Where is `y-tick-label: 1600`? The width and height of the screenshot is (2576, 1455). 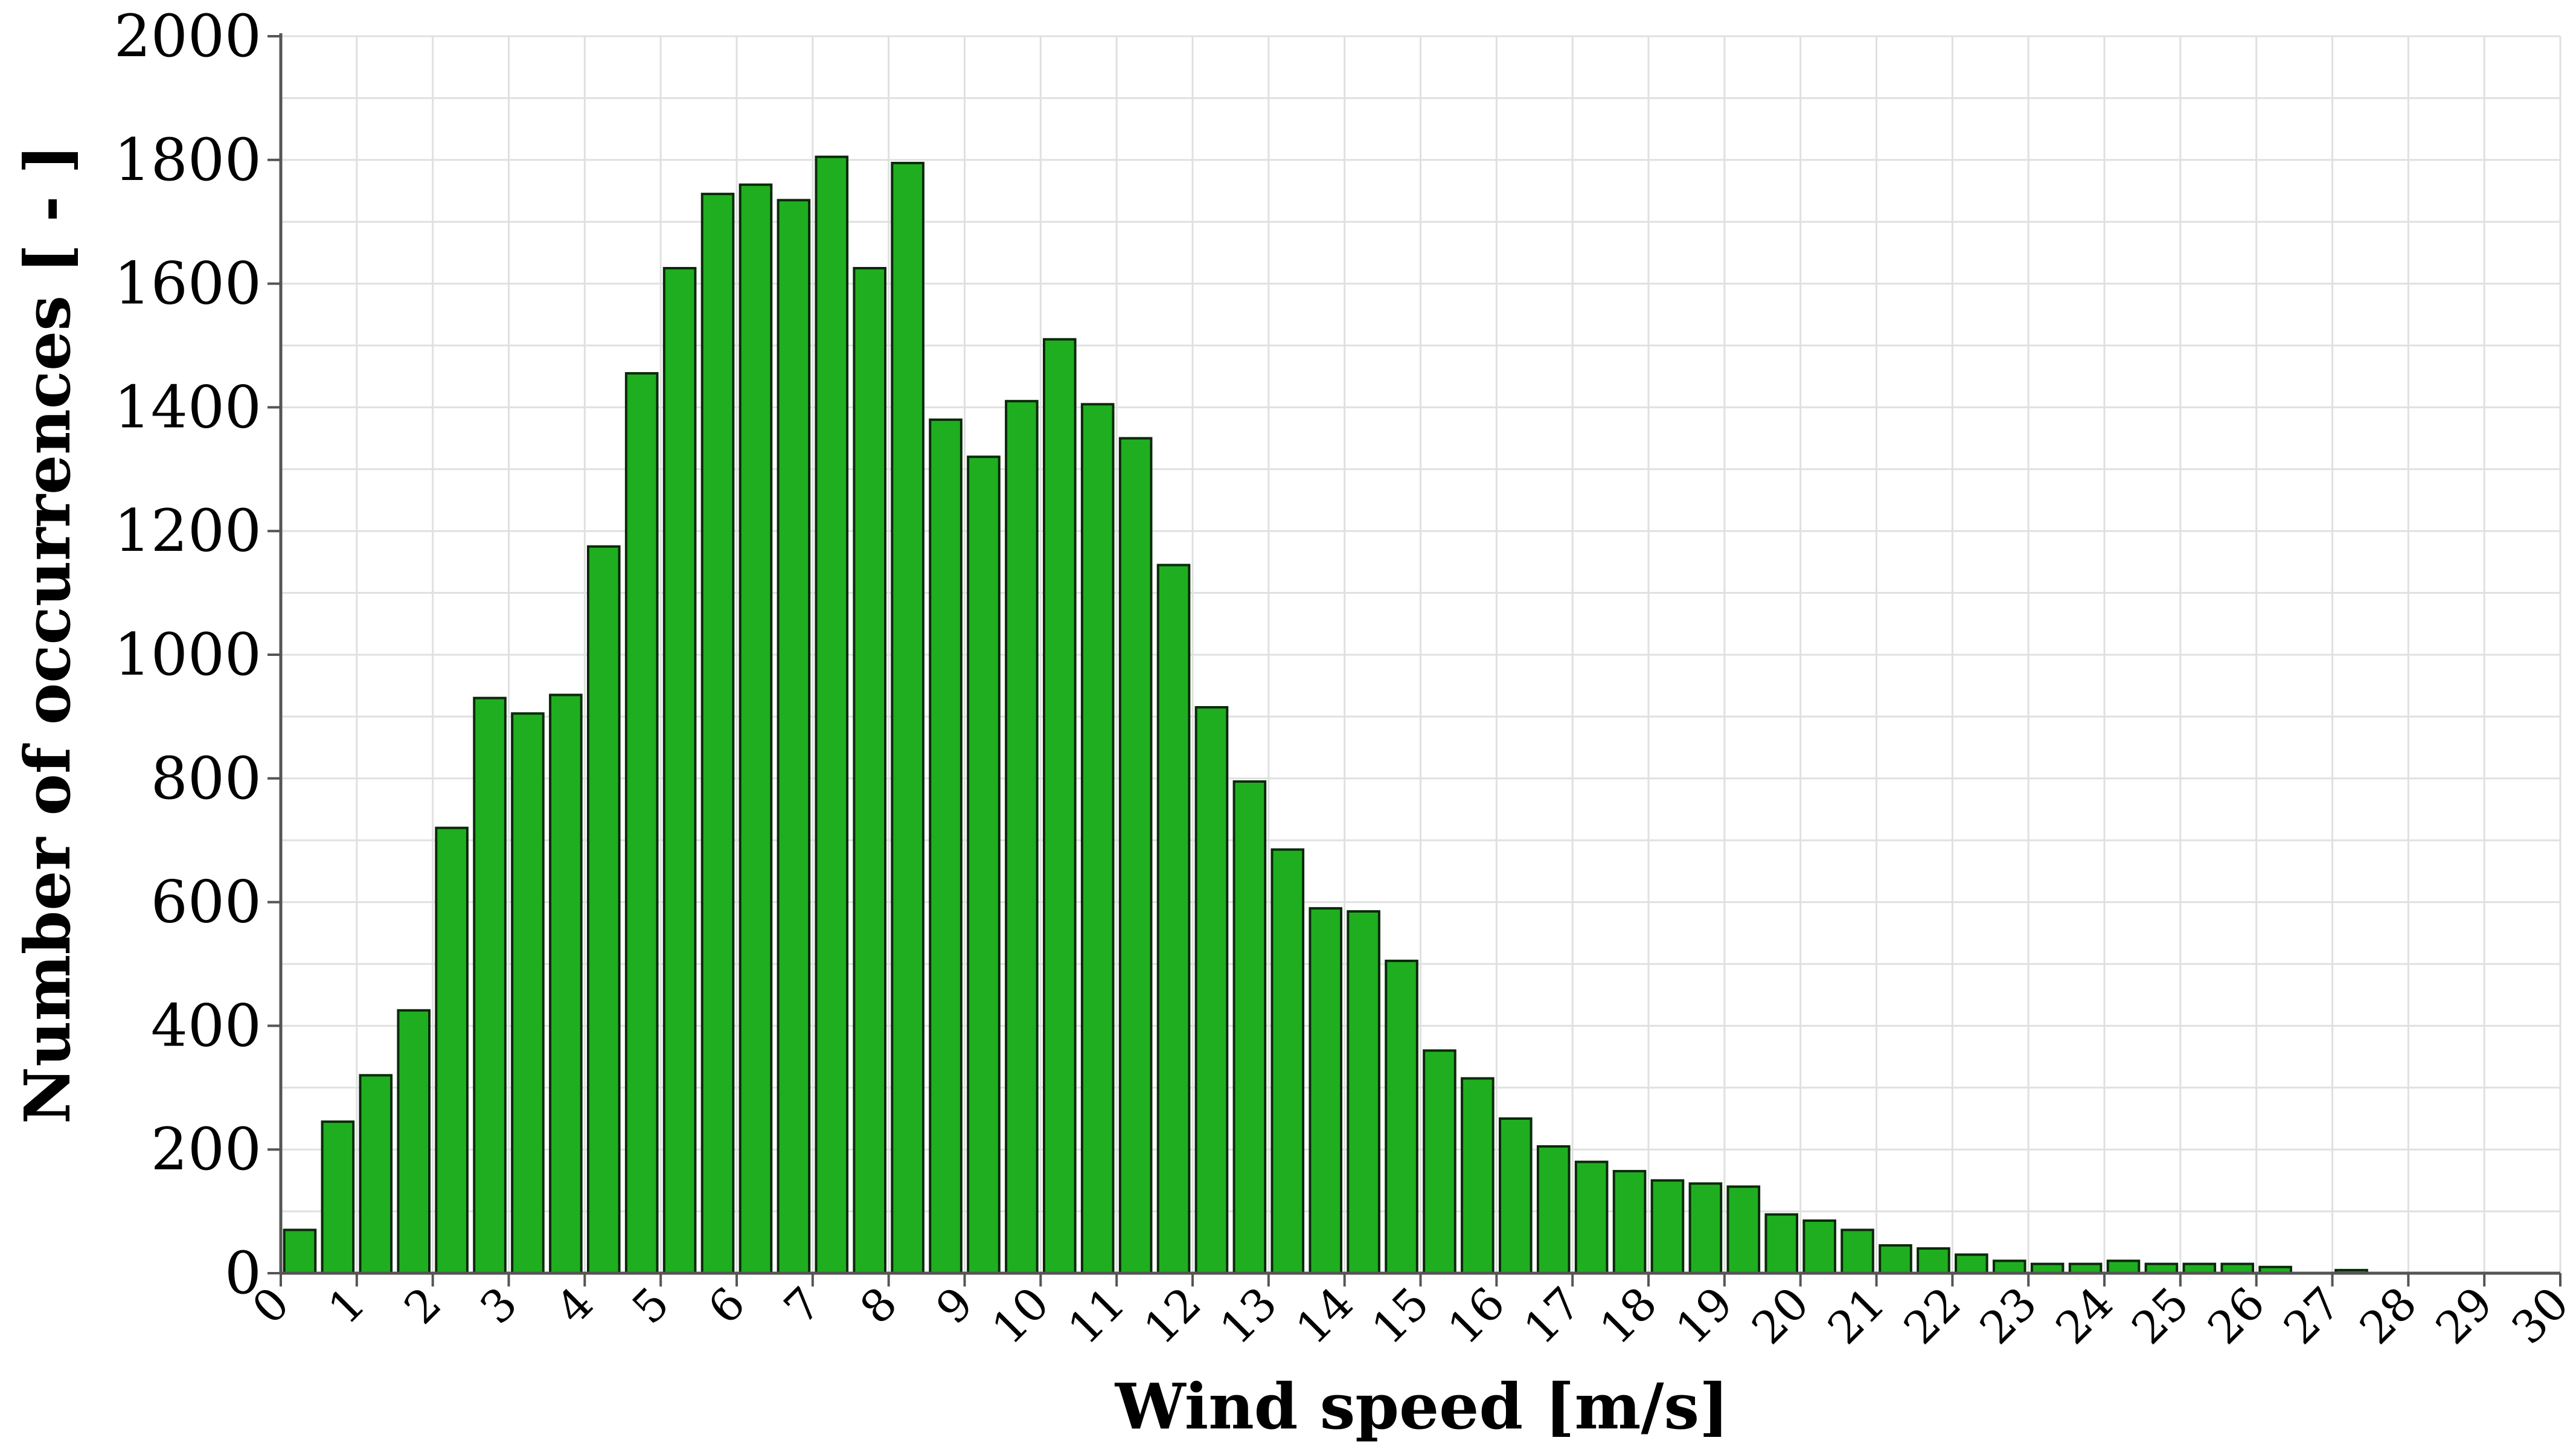 y-tick-label: 1600 is located at coordinates (187, 284).